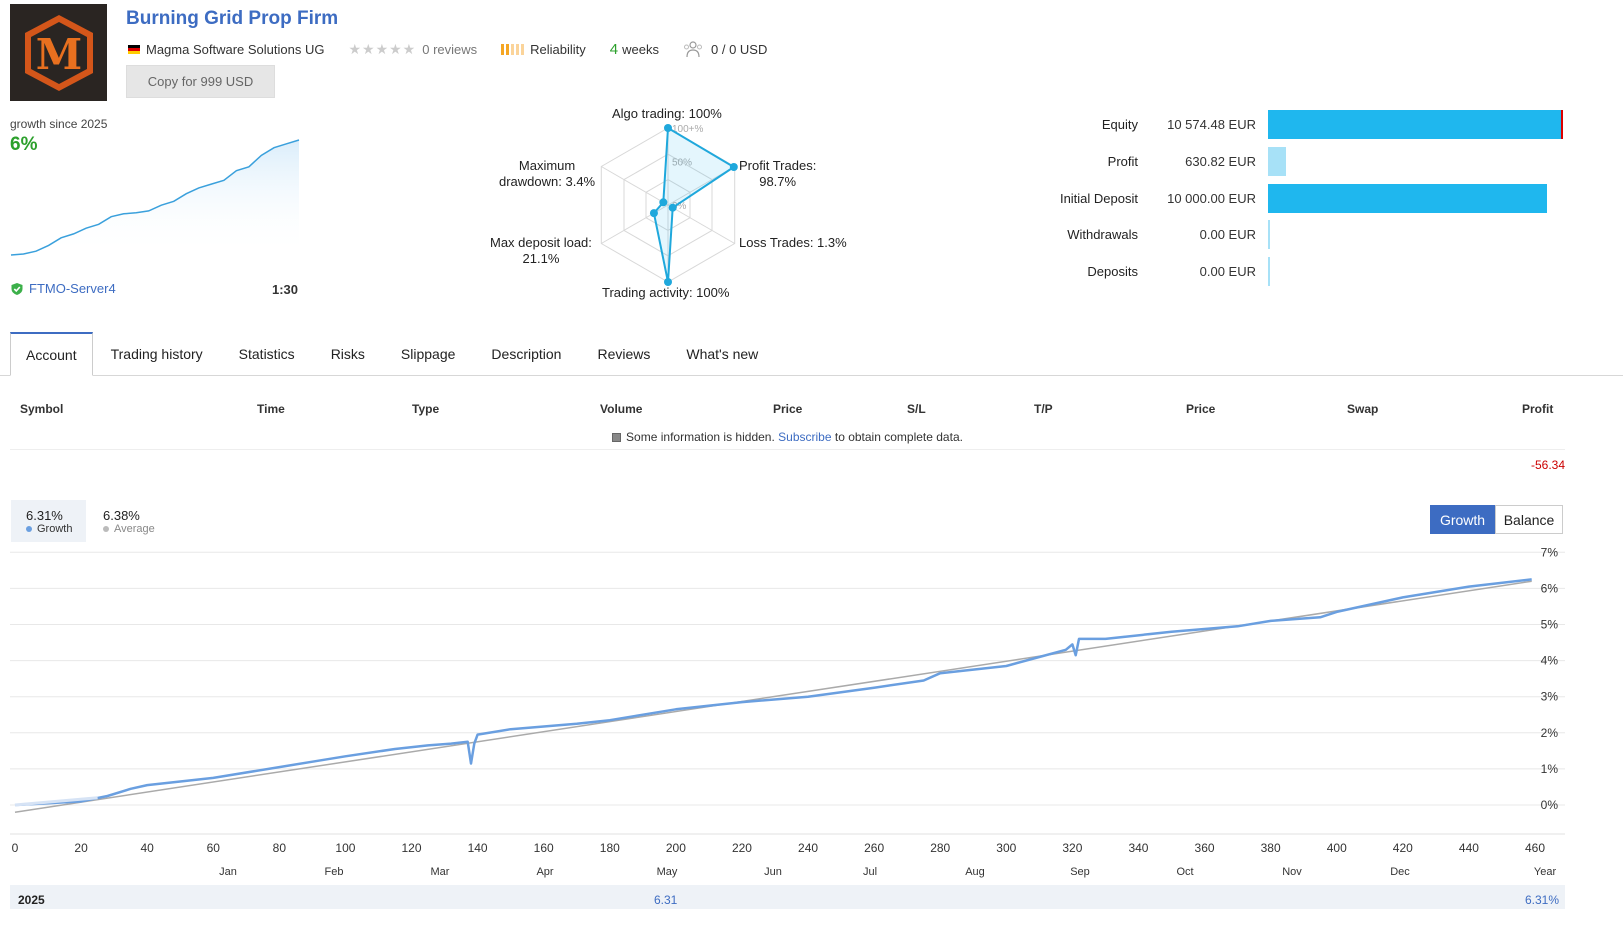  I want to click on radar-label-max-drawdown-line2: drawdown: 3.4%, so click(547, 181).